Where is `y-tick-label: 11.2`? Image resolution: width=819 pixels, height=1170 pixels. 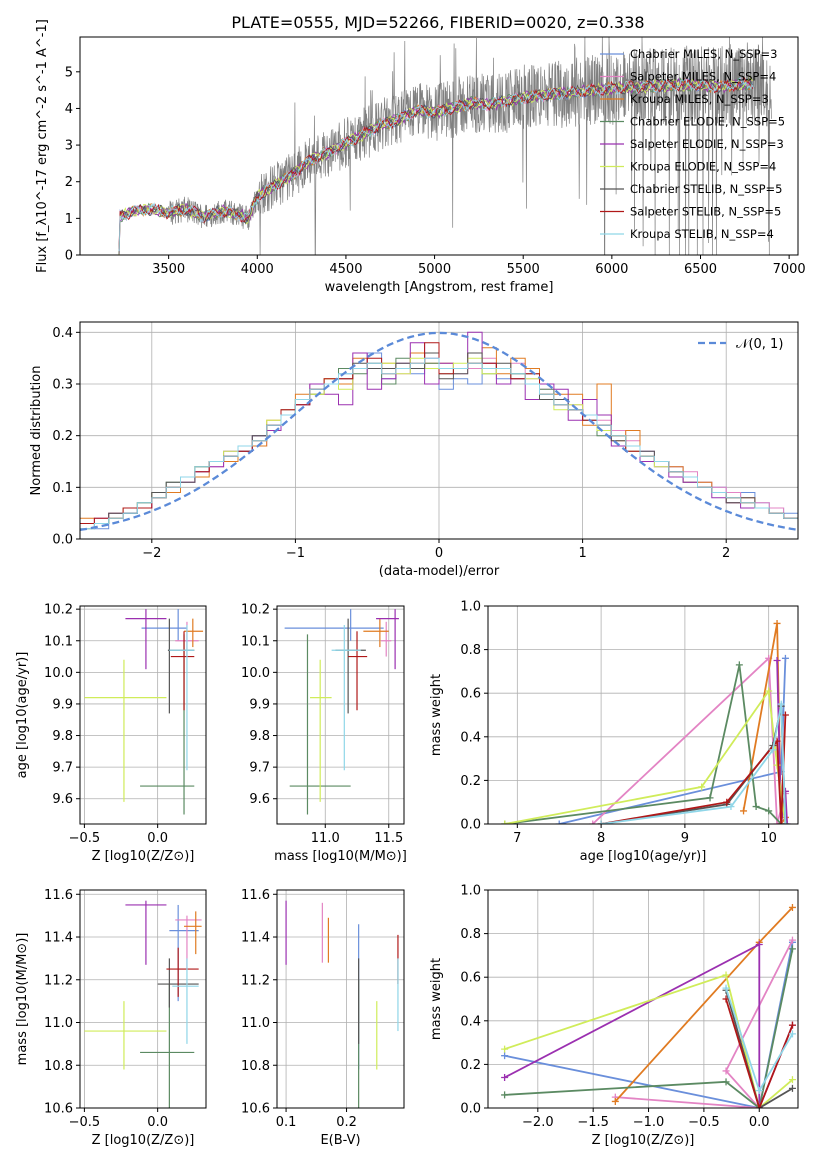 y-tick-label: 11.2 is located at coordinates (58, 980).